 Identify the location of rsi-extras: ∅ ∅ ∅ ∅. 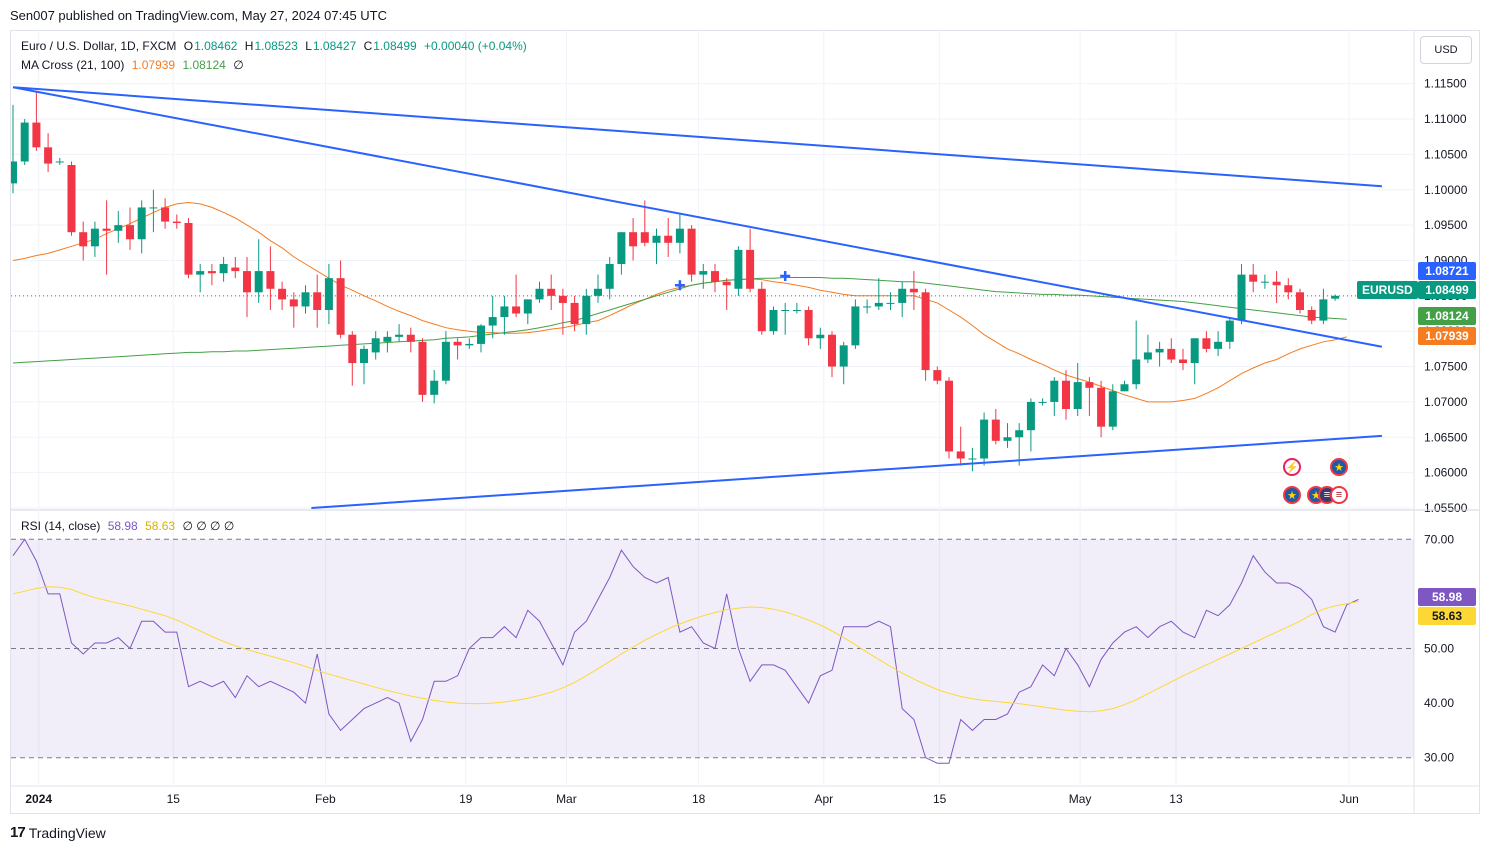
(208, 526).